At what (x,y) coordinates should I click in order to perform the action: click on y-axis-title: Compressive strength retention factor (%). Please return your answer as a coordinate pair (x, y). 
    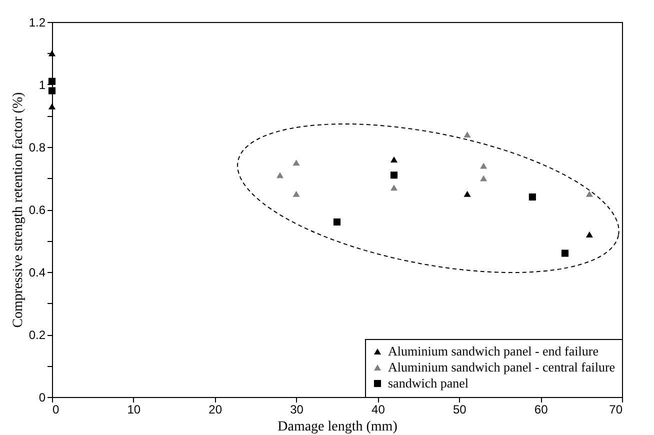
    Looking at the image, I should click on (18, 210).